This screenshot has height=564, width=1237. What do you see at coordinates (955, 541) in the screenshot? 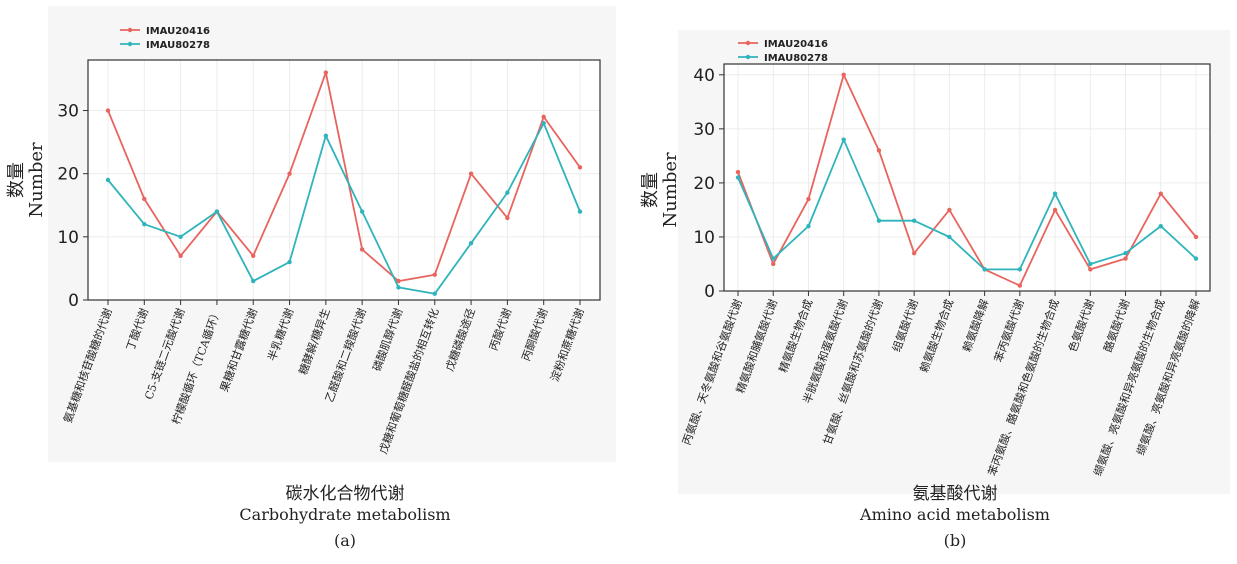
I see `caption-b-label: (b)` at bounding box center [955, 541].